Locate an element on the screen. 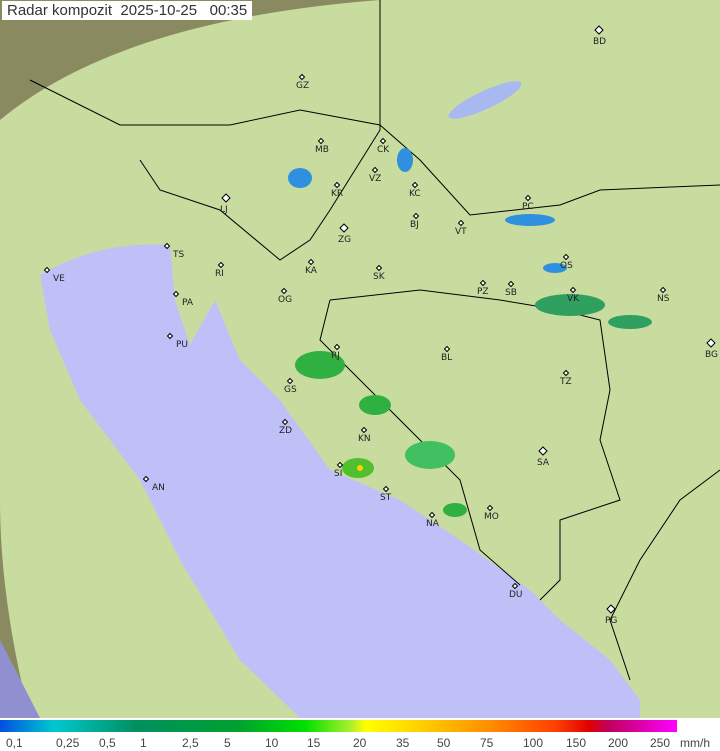 This screenshot has height=751, width=720. city-label: GZ is located at coordinates (302, 86).